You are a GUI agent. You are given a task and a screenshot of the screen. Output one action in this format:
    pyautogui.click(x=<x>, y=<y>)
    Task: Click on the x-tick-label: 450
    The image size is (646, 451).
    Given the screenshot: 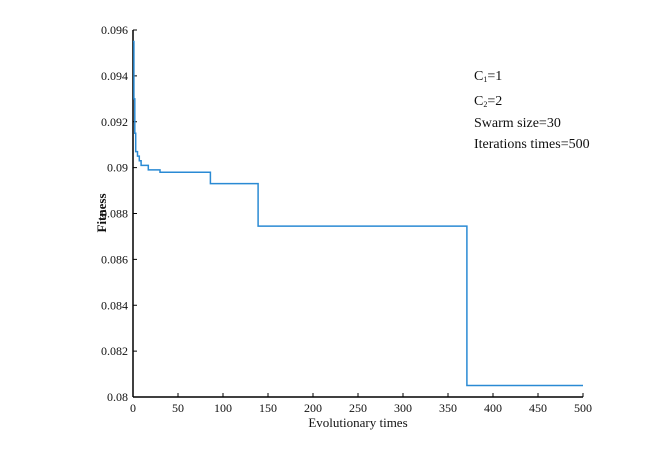 What is the action you would take?
    pyautogui.click(x=538, y=408)
    